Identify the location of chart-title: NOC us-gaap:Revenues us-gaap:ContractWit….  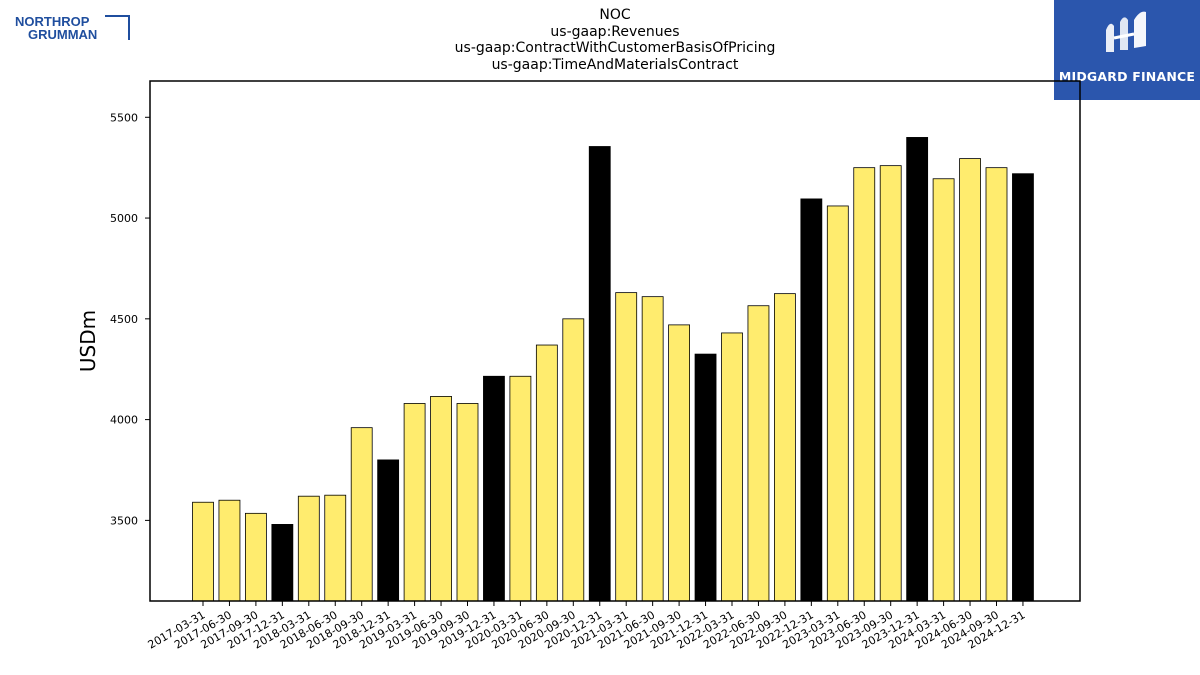
(615, 40).